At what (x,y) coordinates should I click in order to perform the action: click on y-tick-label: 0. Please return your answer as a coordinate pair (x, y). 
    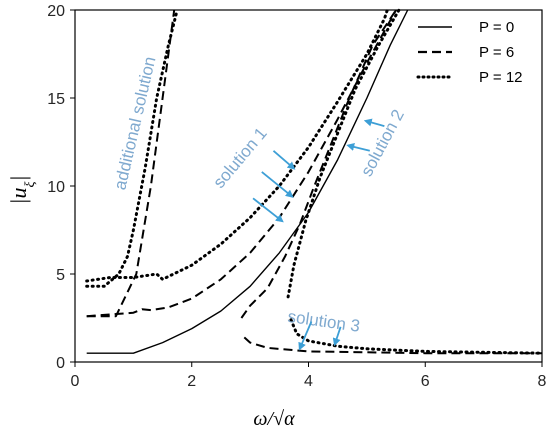
    Looking at the image, I should click on (60, 363).